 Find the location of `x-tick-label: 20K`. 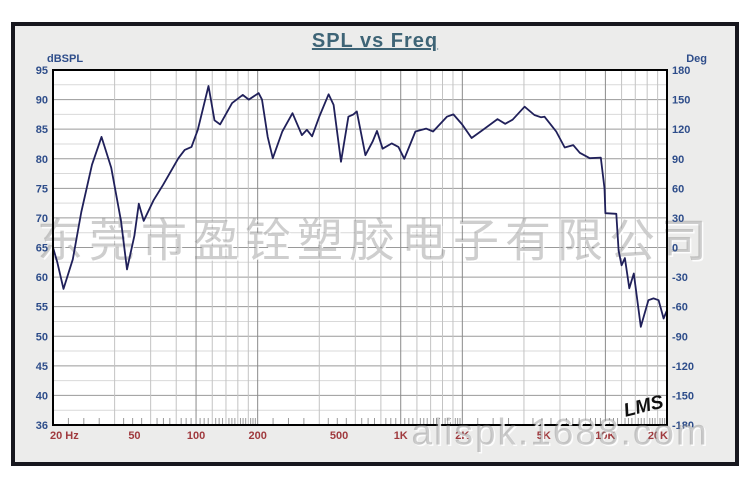

x-tick-label: 20K is located at coordinates (658, 436).